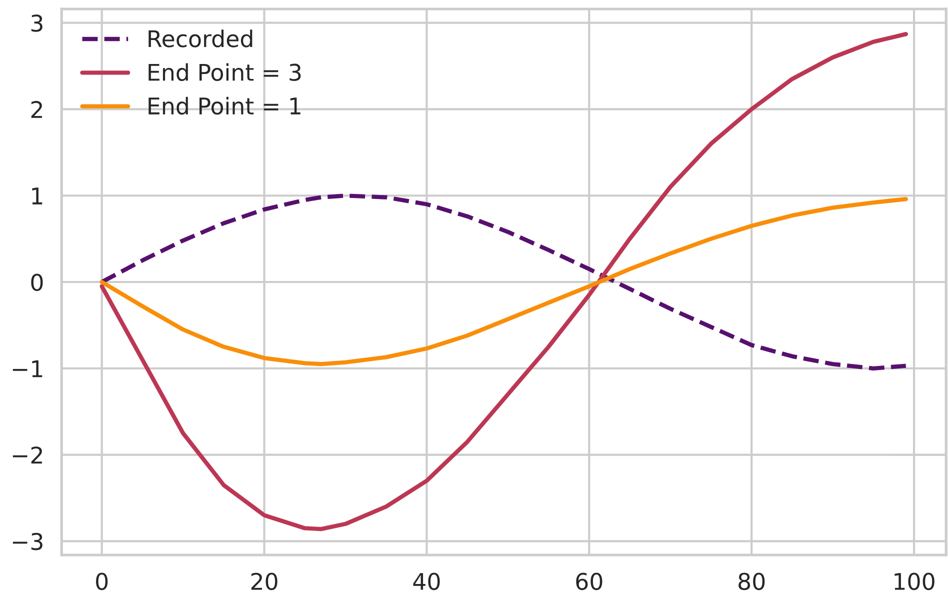 The width and height of the screenshot is (948, 600). Describe the element at coordinates (27, 369) in the screenshot. I see `y-tick-label: −1` at that location.